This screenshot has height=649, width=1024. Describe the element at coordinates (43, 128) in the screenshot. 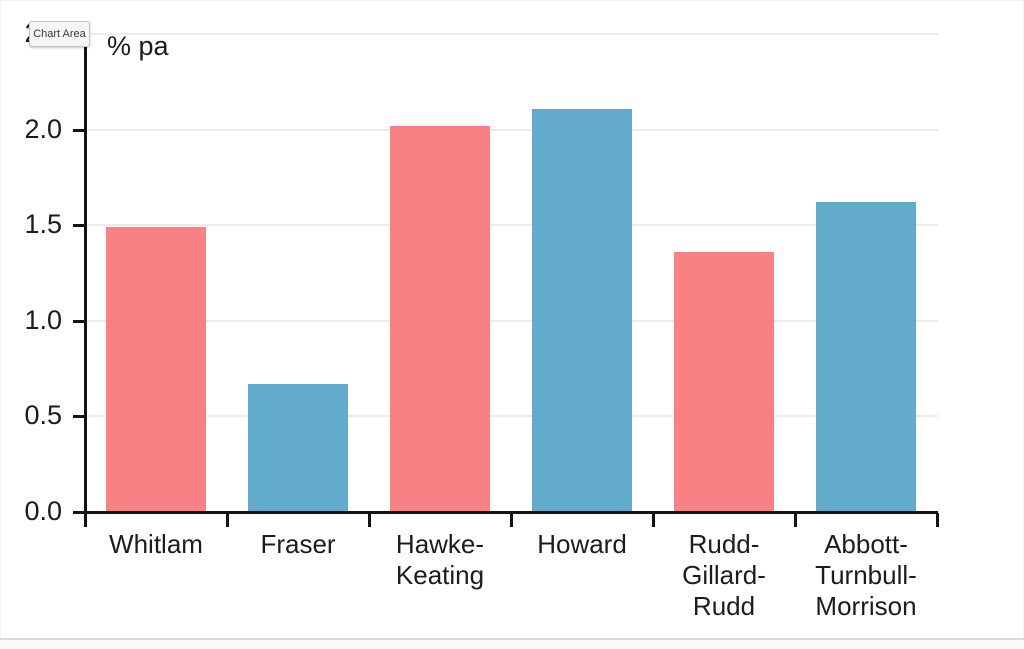

I see `y-tick-label: 2.0` at that location.